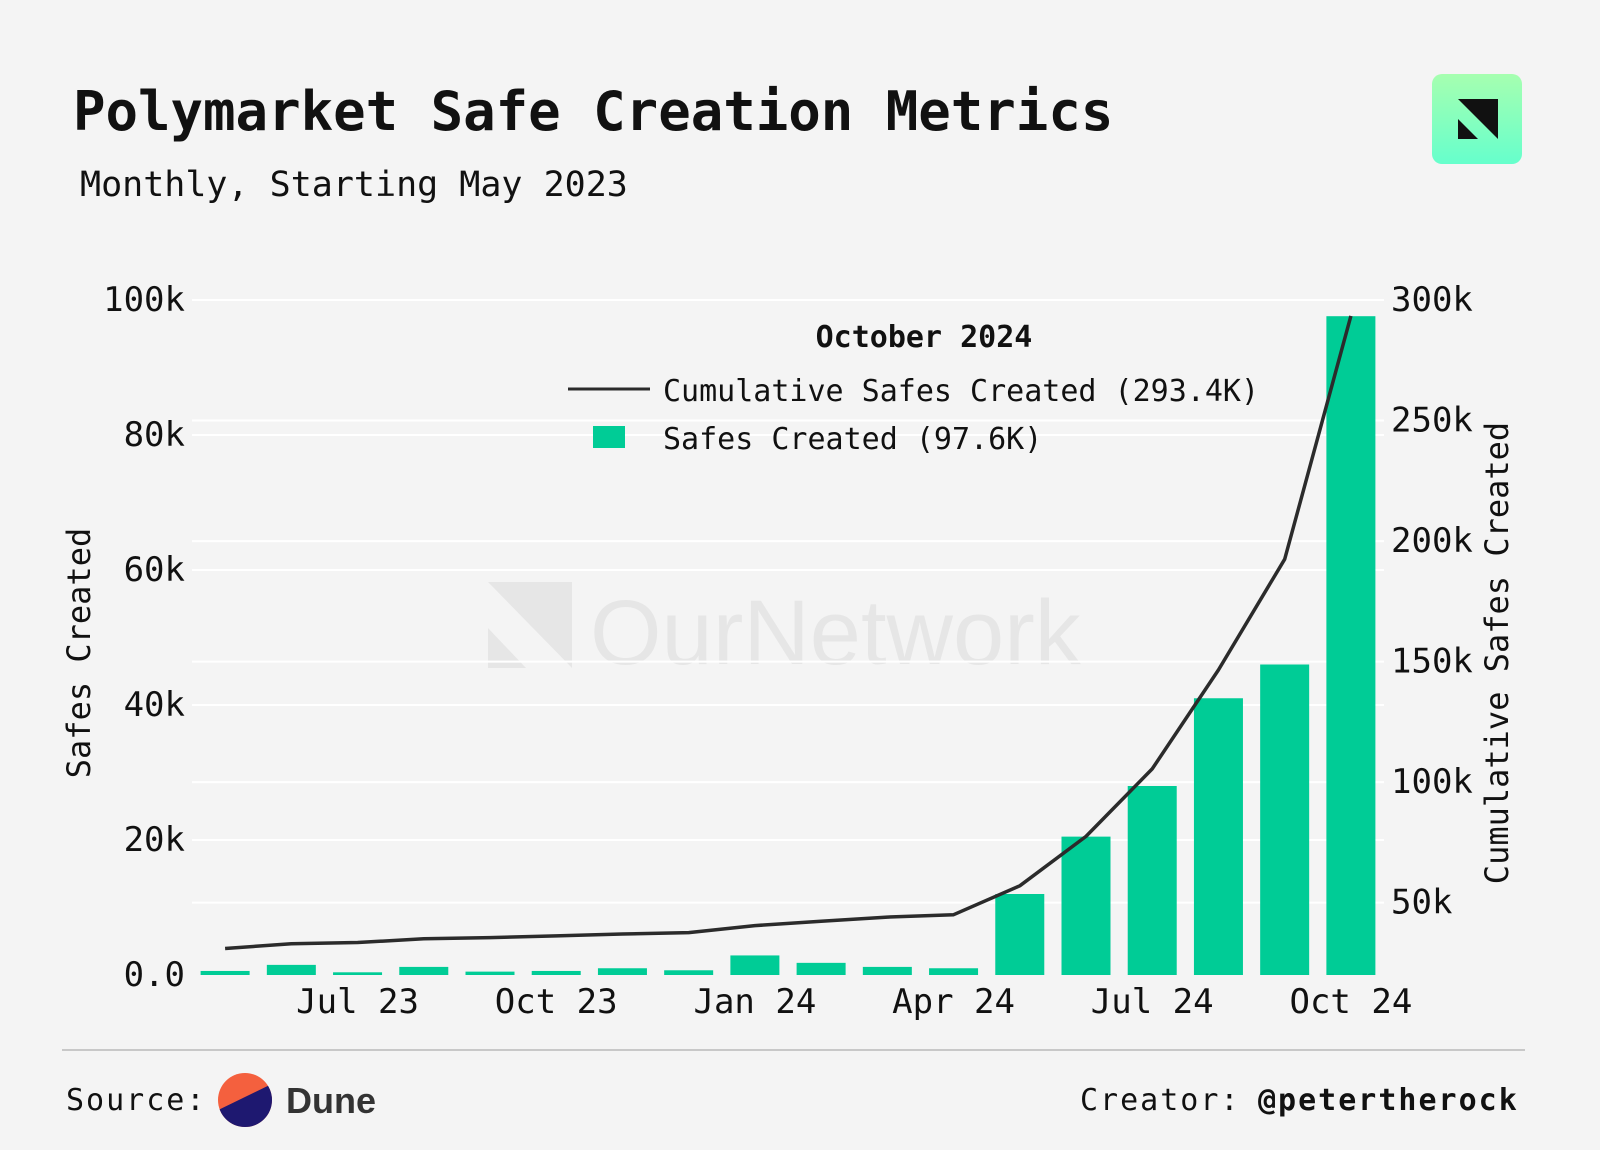 Image resolution: width=1600 pixels, height=1150 pixels. Describe the element at coordinates (1432, 601) in the screenshot. I see `y-axis-right: 50k 100k 150k 200k 250k 300k` at that location.